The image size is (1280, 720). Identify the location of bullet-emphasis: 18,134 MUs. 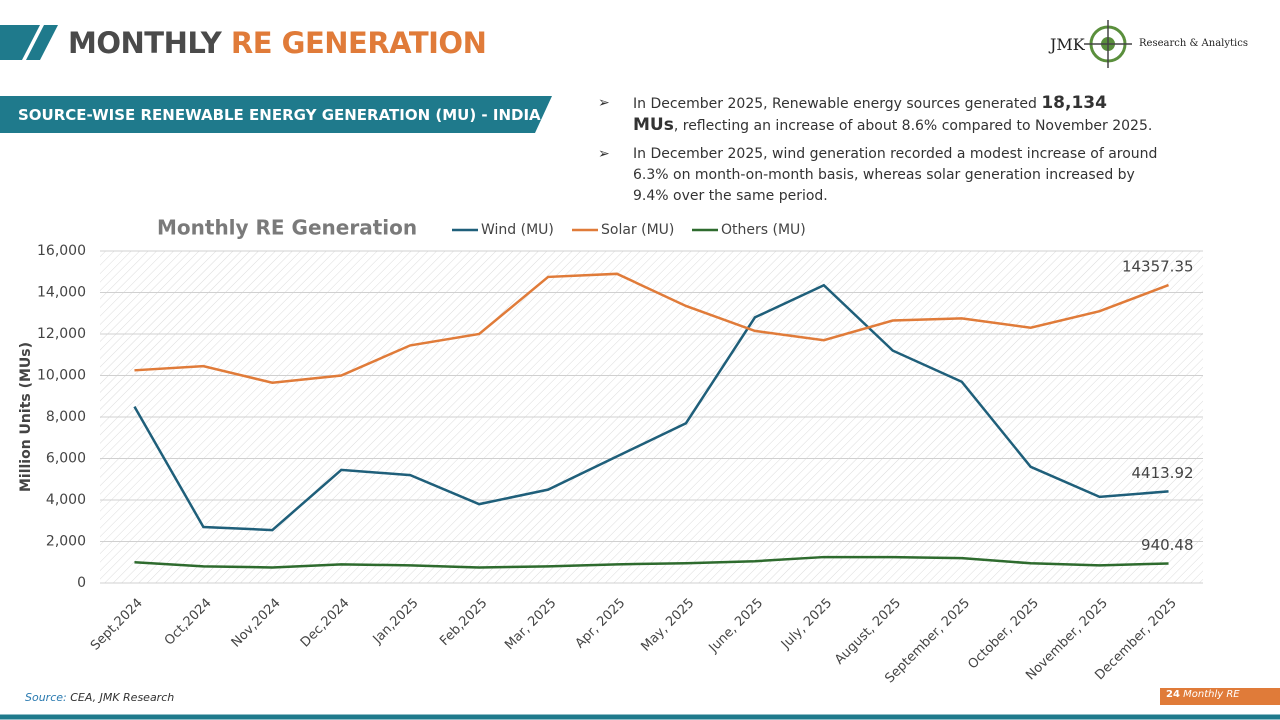
(870, 114).